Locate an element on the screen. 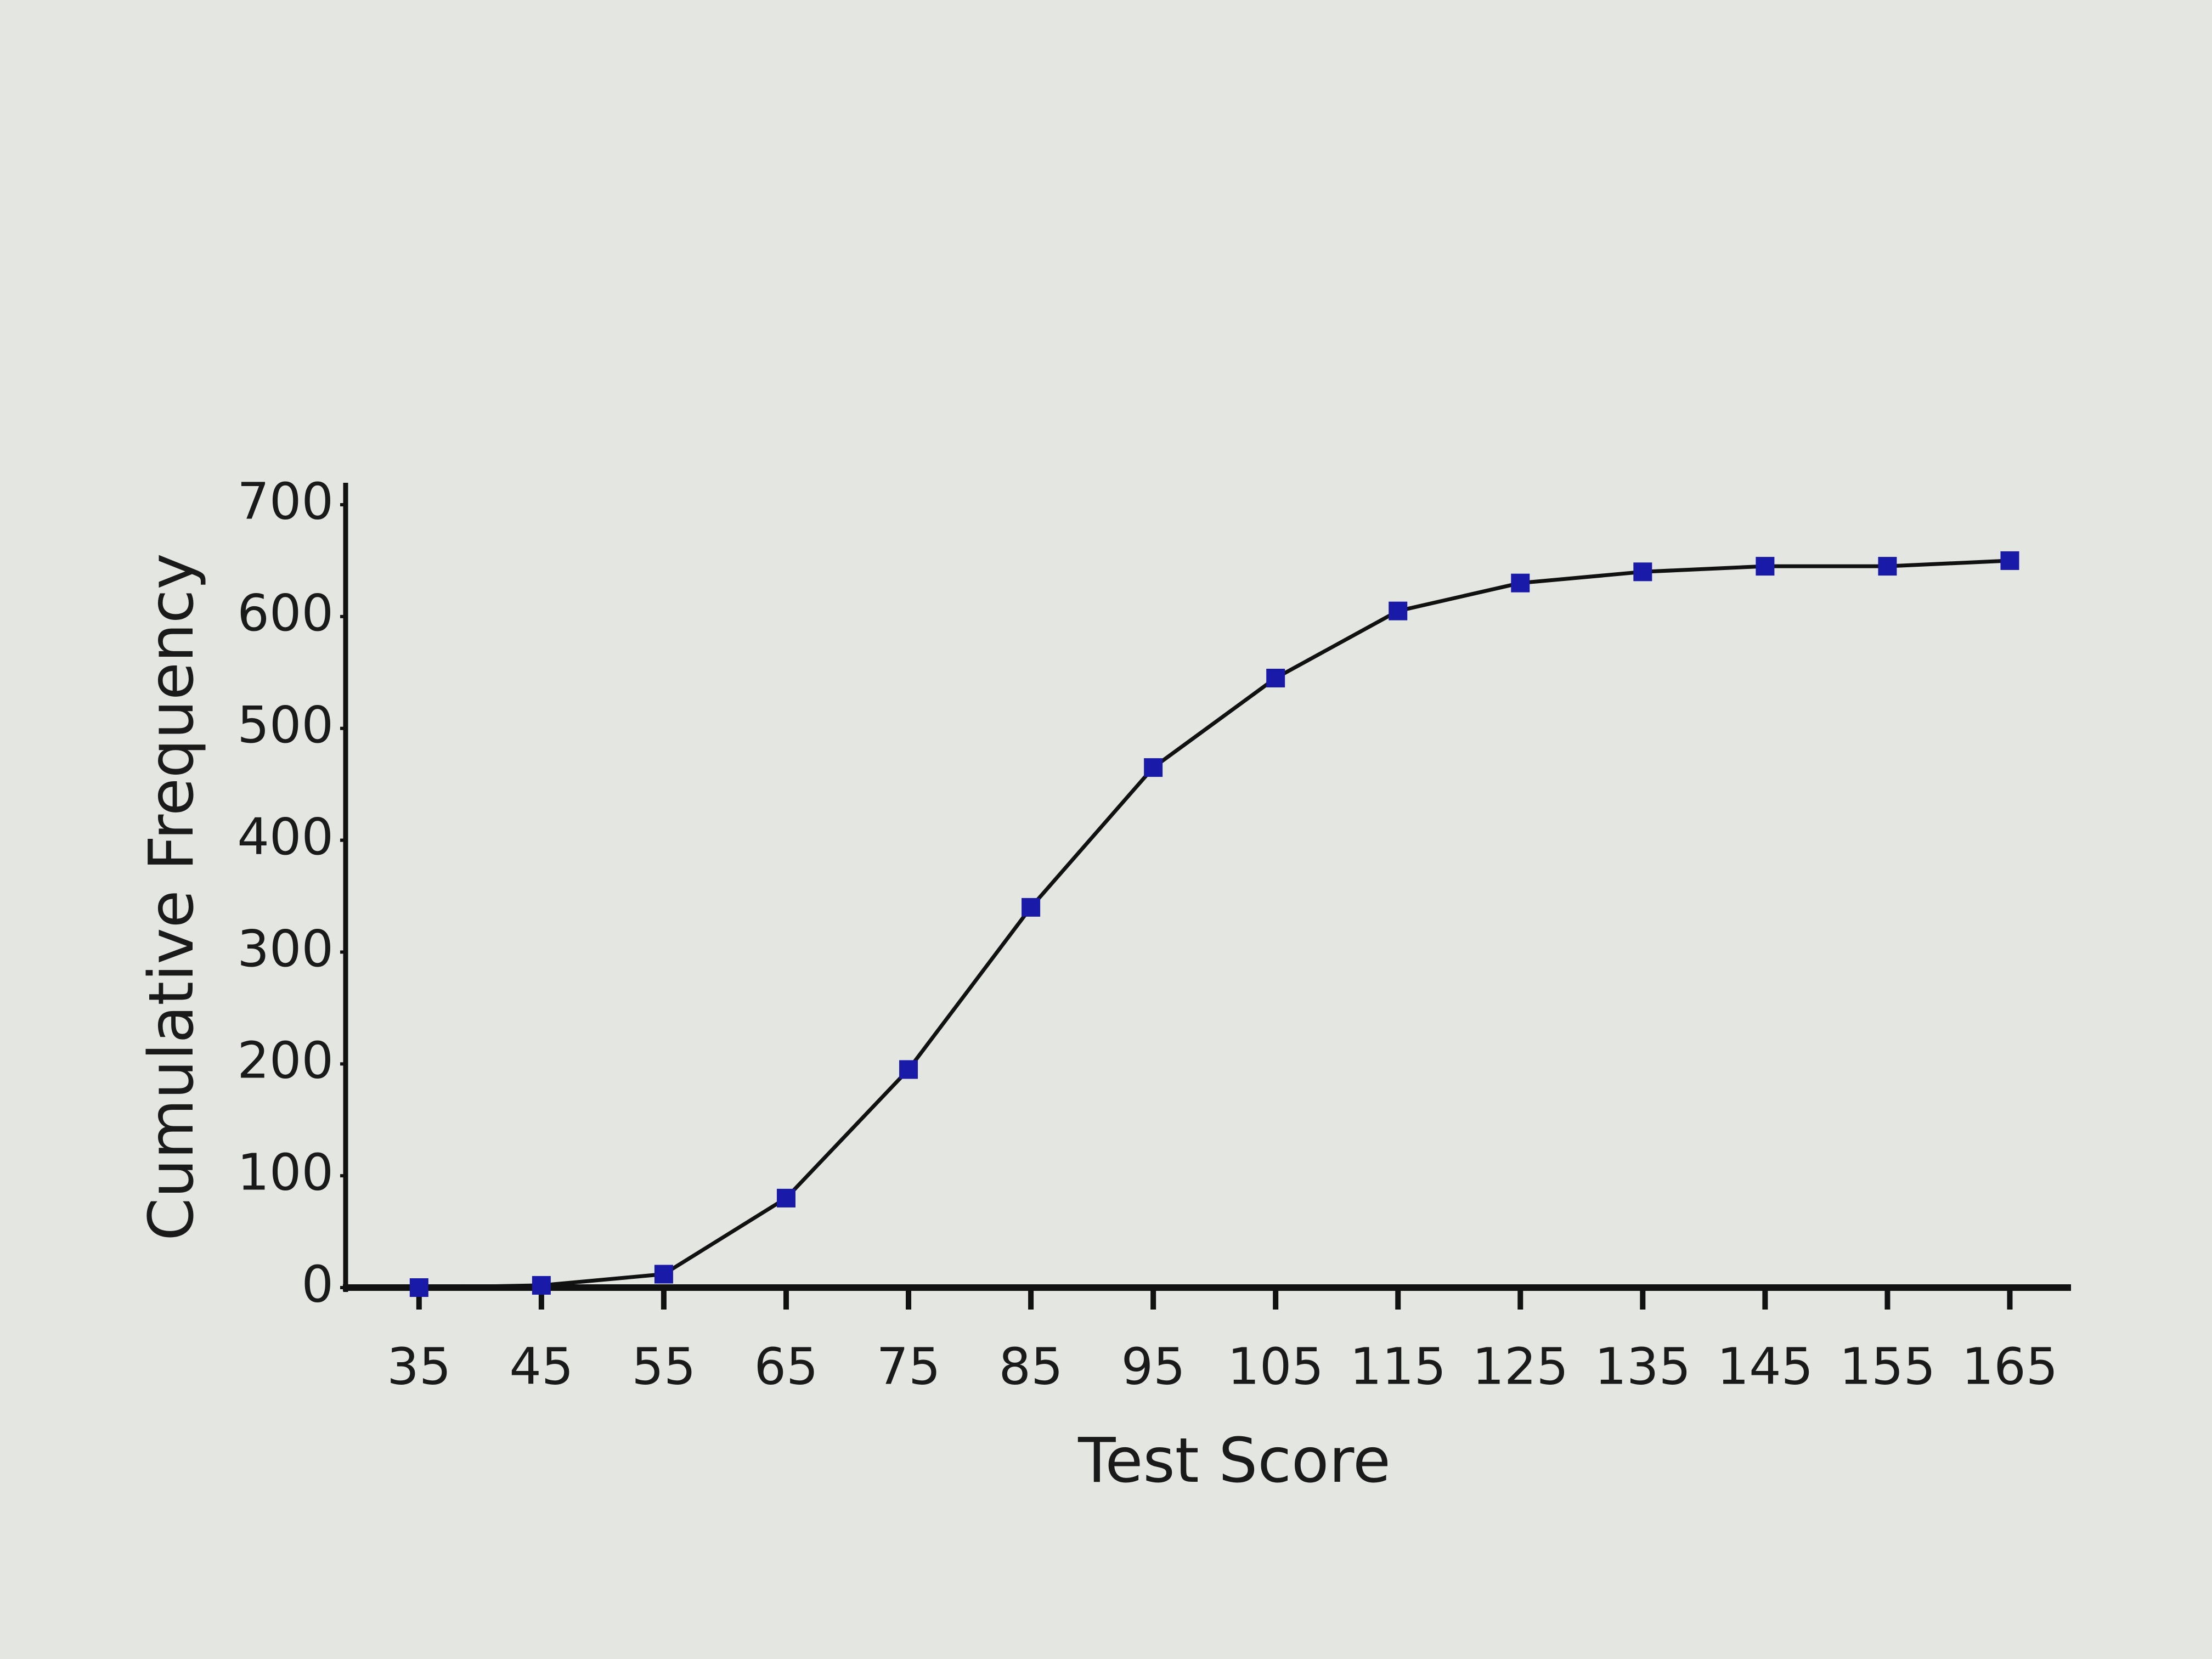 Image resolution: width=2212 pixels, height=1659 pixels. x-tick-label: 125 is located at coordinates (1520, 1366).